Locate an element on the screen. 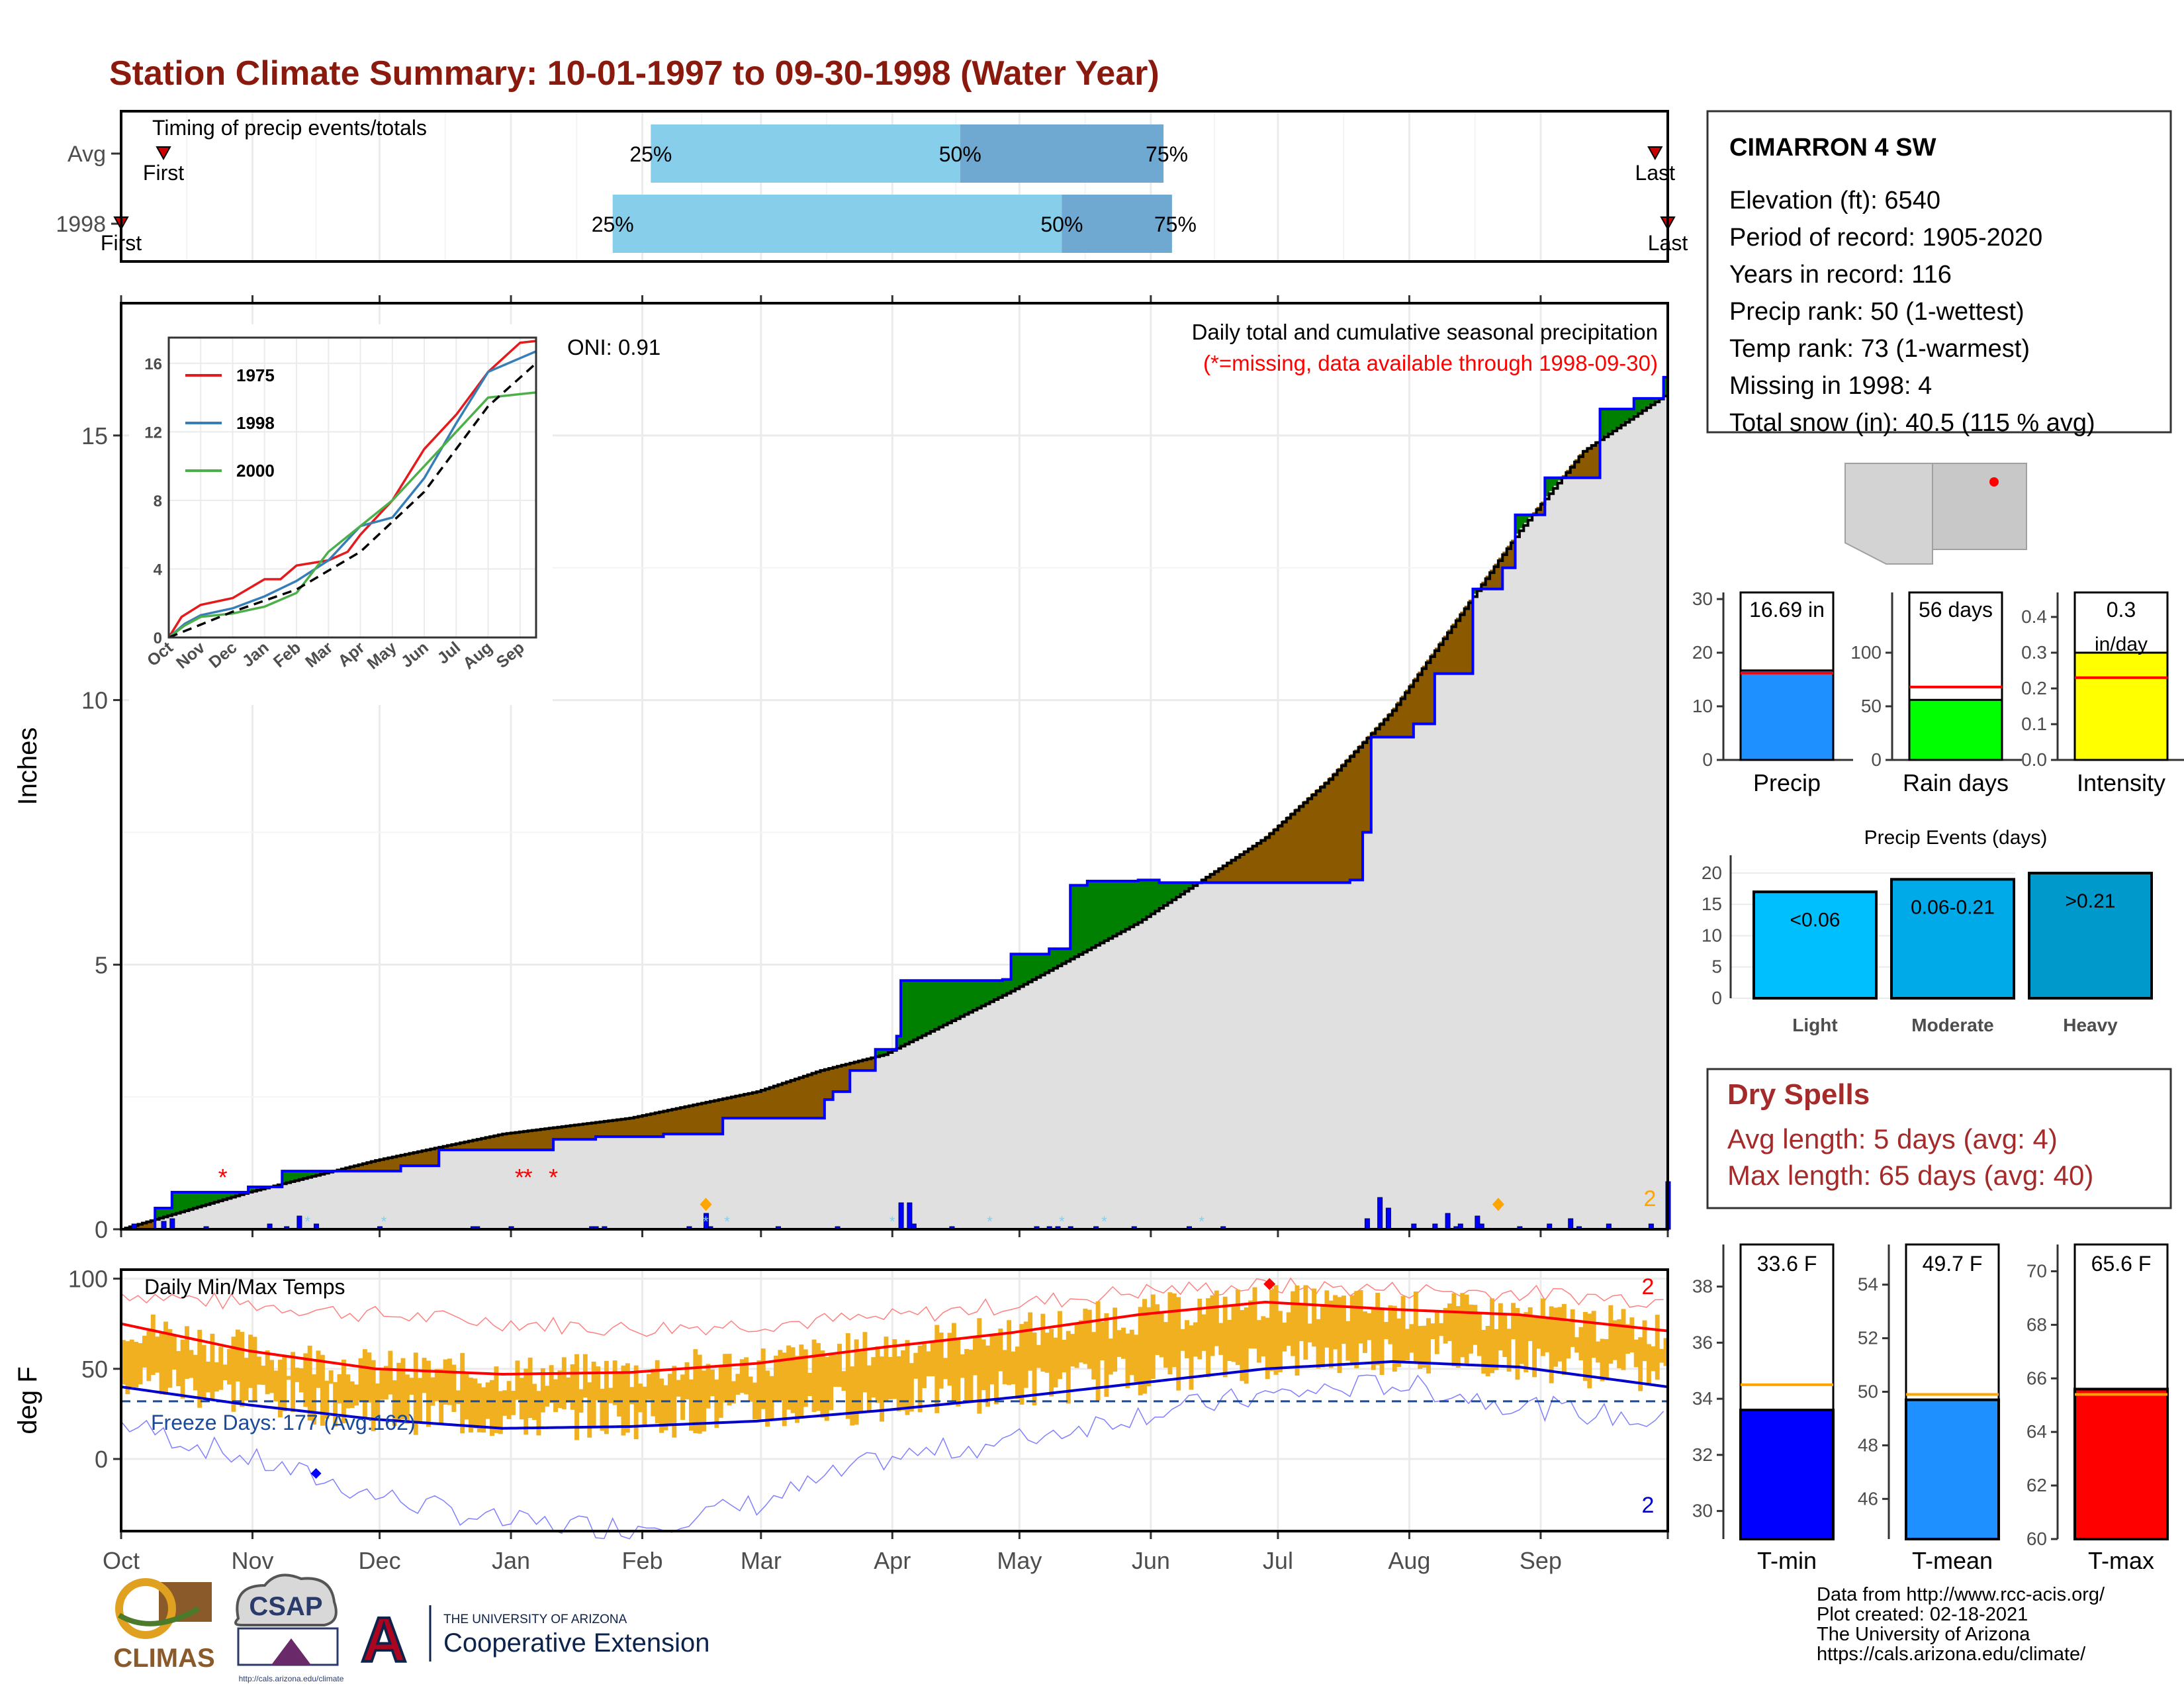  station-info-line: Missing in 1998: 4 is located at coordinates (1831, 386).